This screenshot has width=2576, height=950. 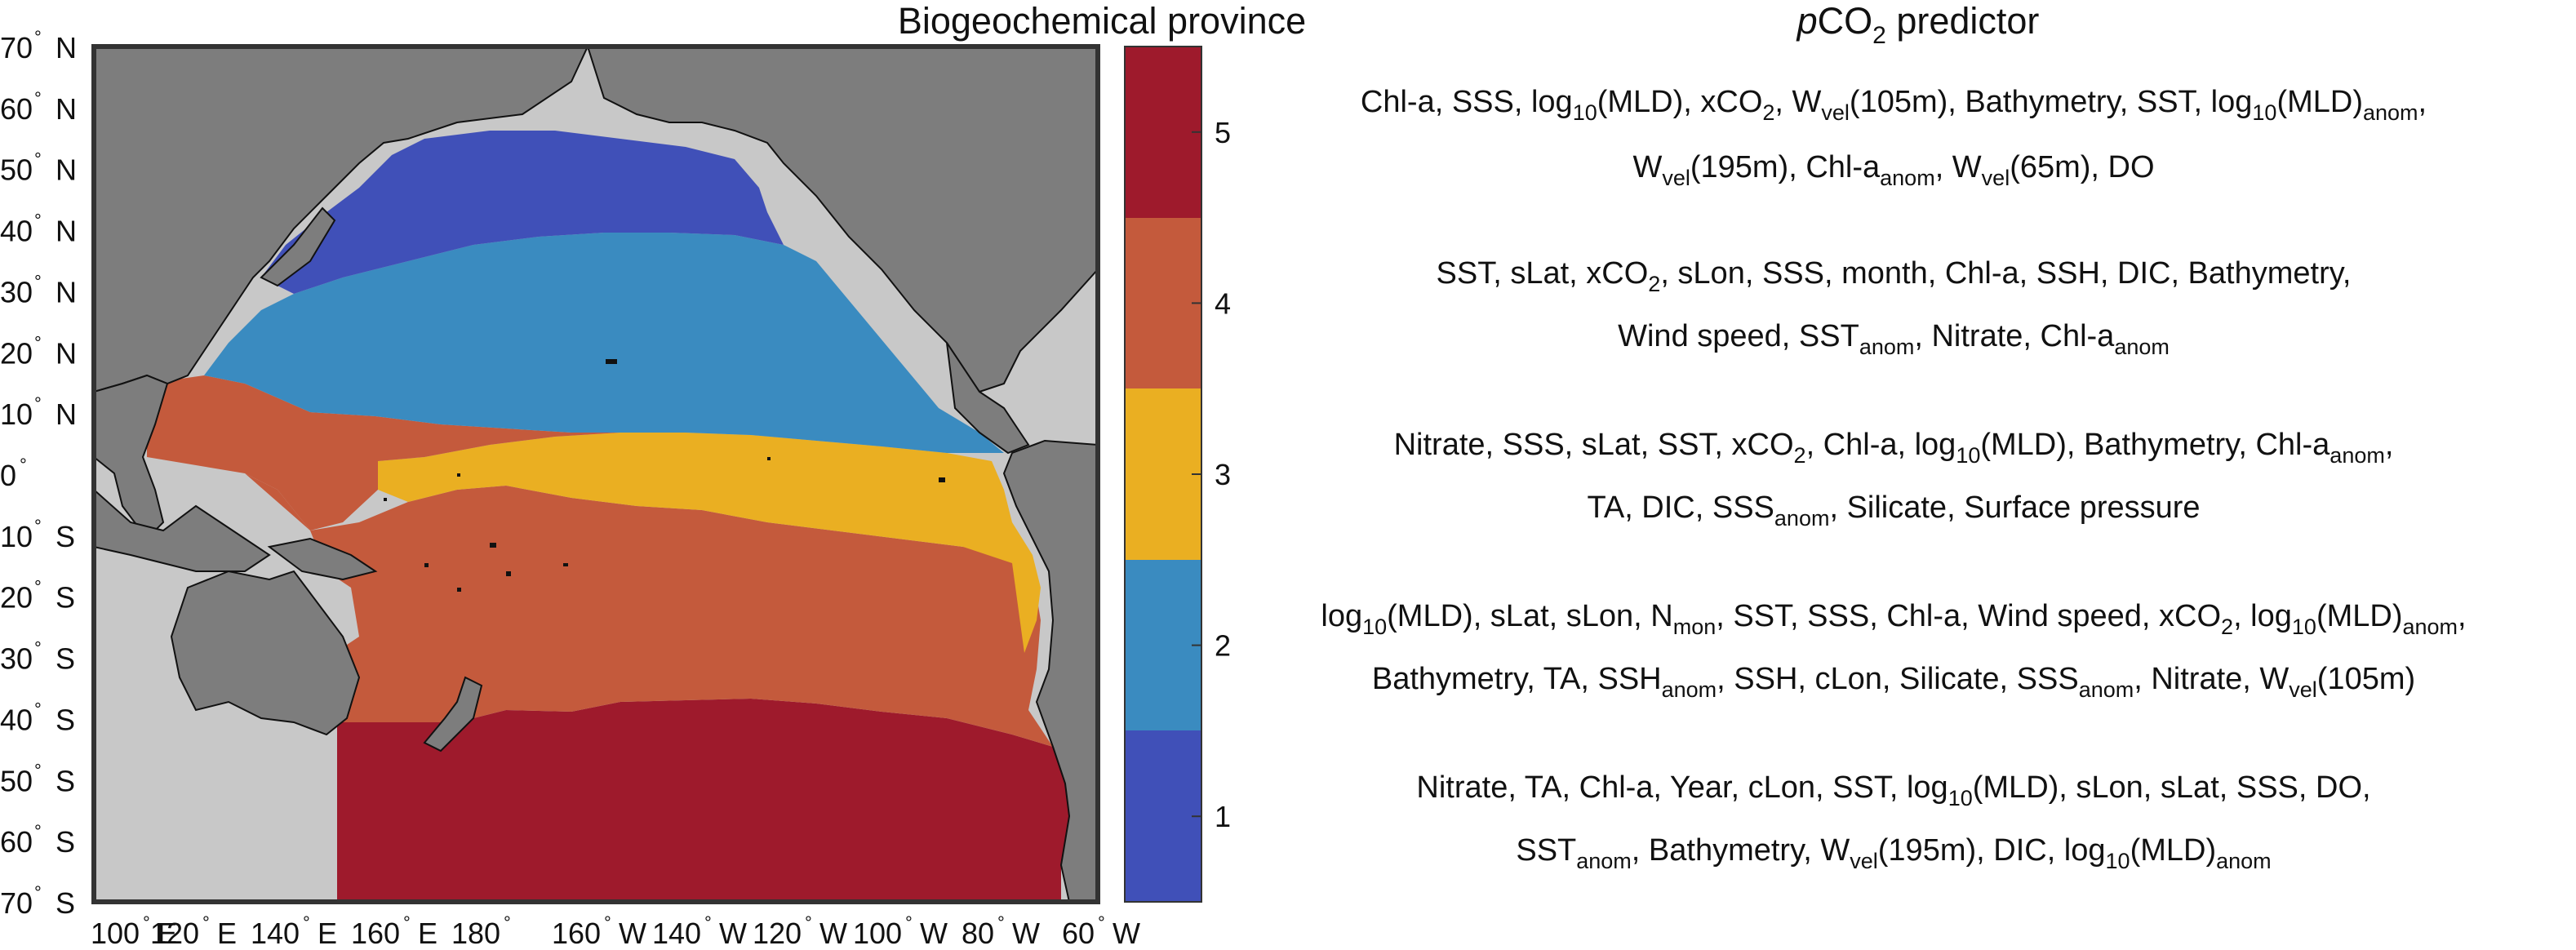 I want to click on lon-label-degree: 80, so click(x=978, y=933).